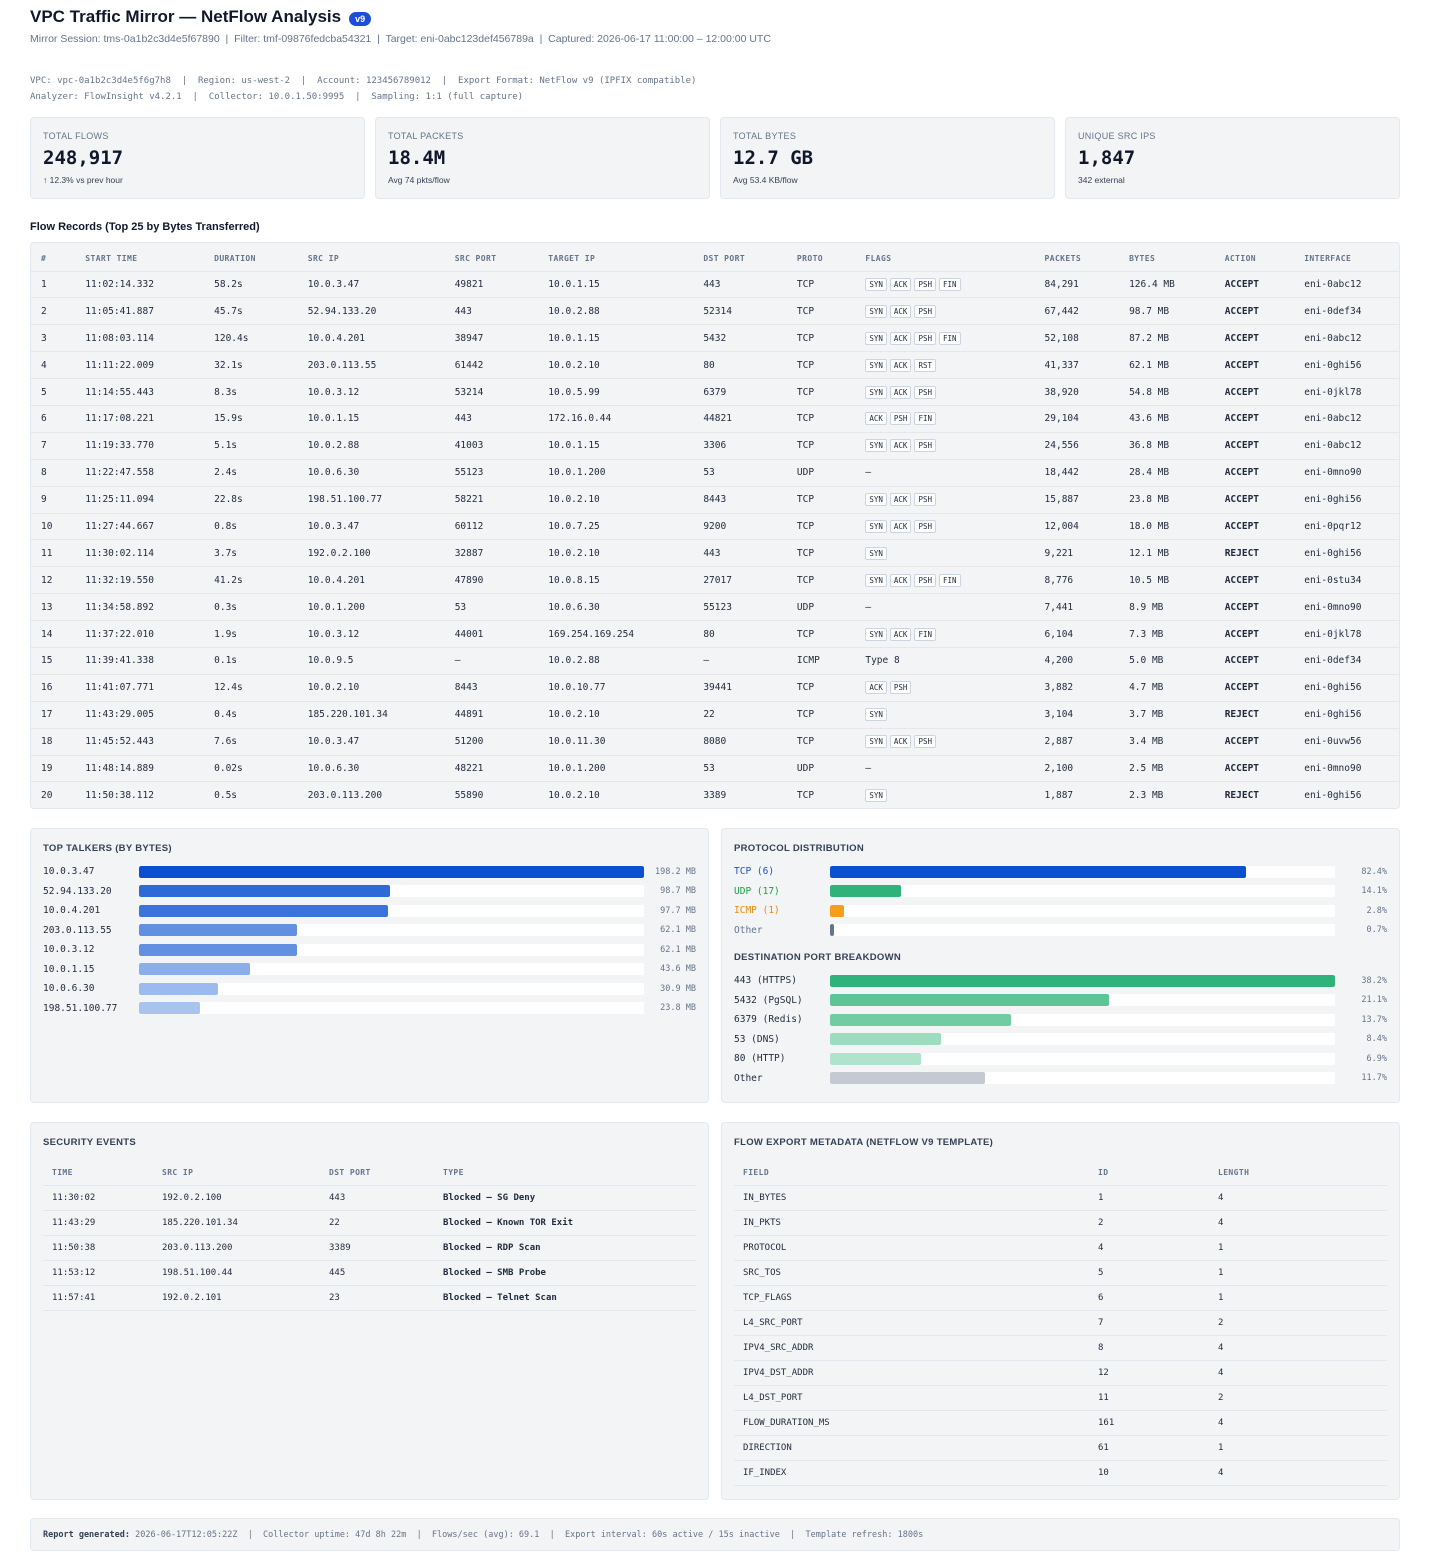 The image size is (1430, 1557). What do you see at coordinates (1374, 871) in the screenshot?
I see `bar-value: 82.4%` at bounding box center [1374, 871].